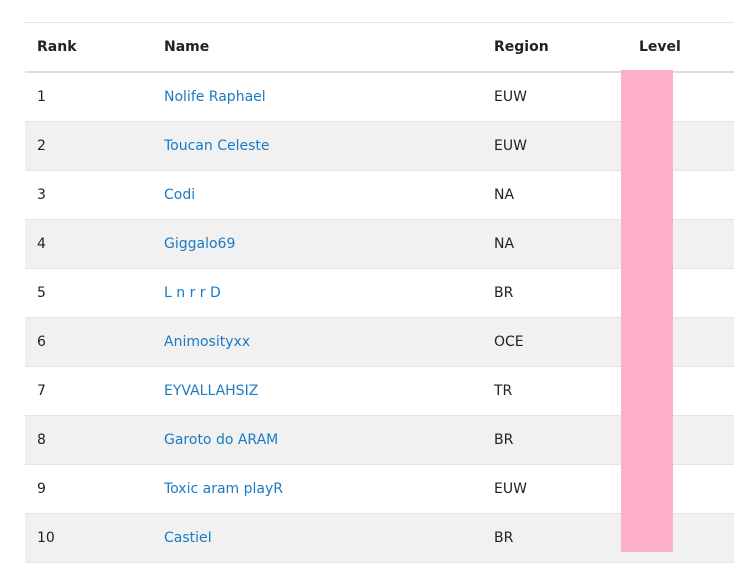  I want to click on table-row: 5 L n r r D BR, so click(379, 293).